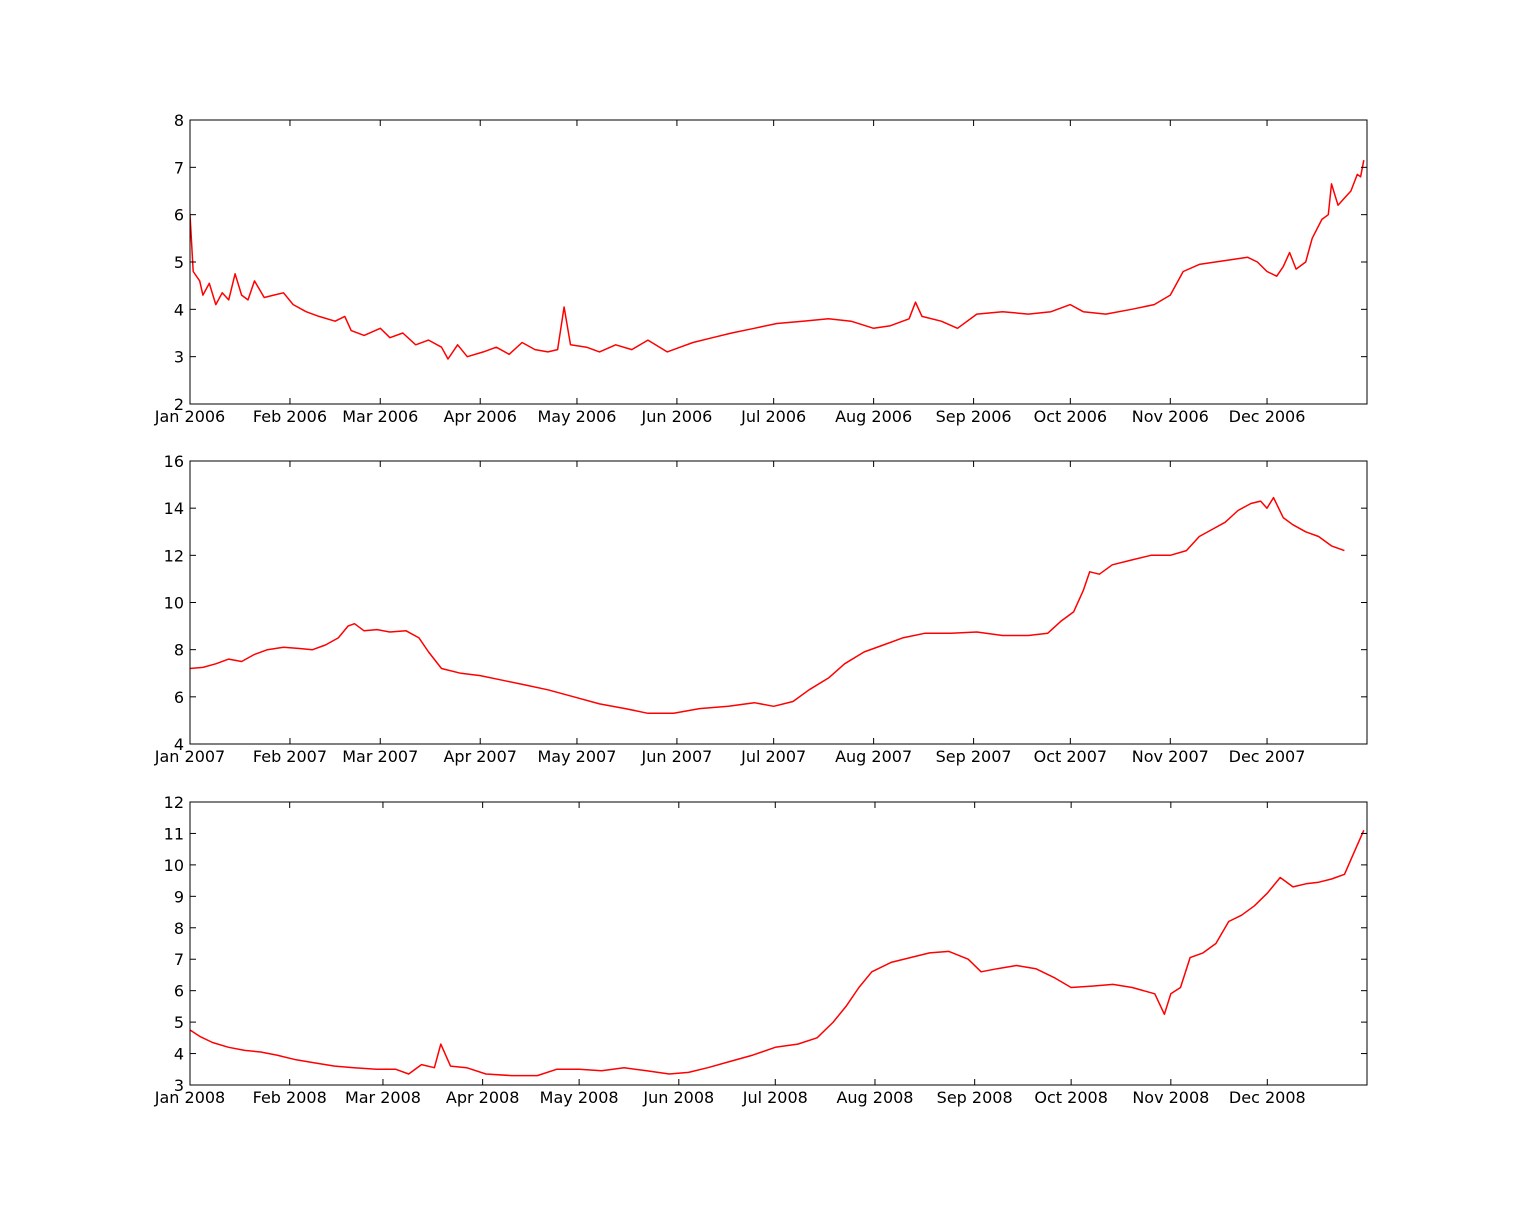  What do you see at coordinates (179, 404) in the screenshot?
I see `y-tick-label: 2` at bounding box center [179, 404].